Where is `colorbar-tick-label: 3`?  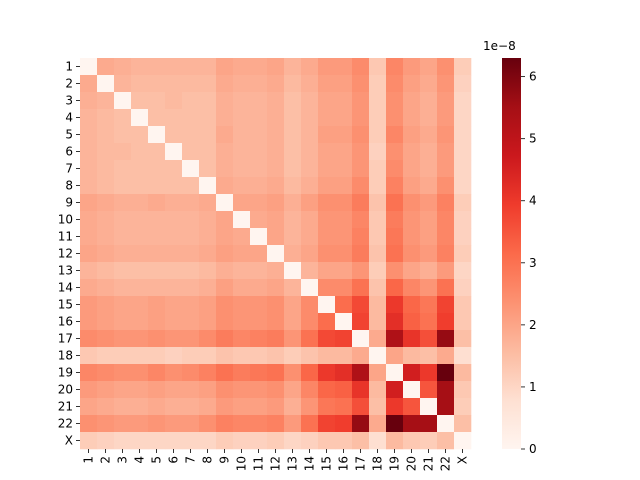
colorbar-tick-label: 3 is located at coordinates (533, 263).